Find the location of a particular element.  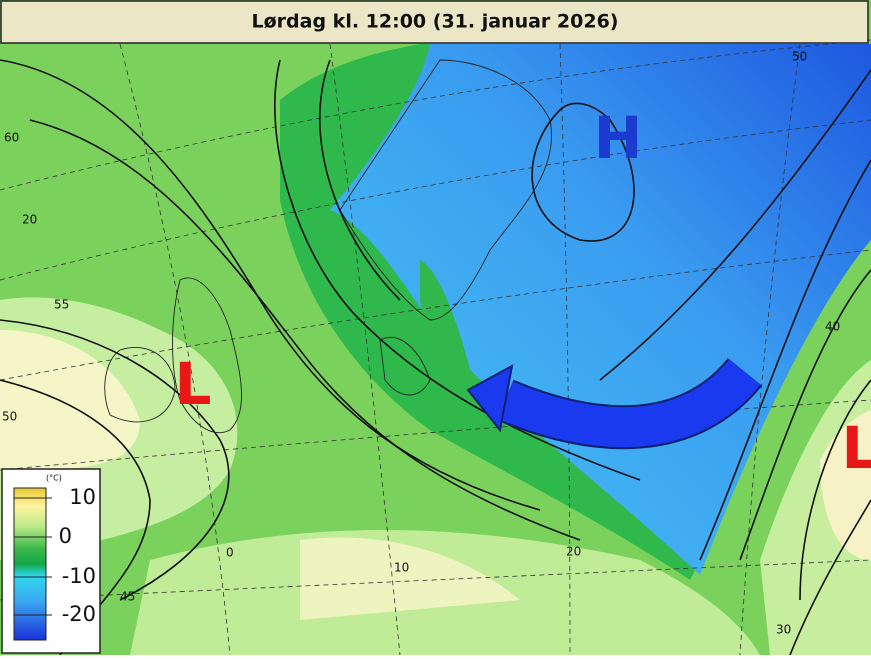

high-pressure: H is located at coordinates (618, 138).